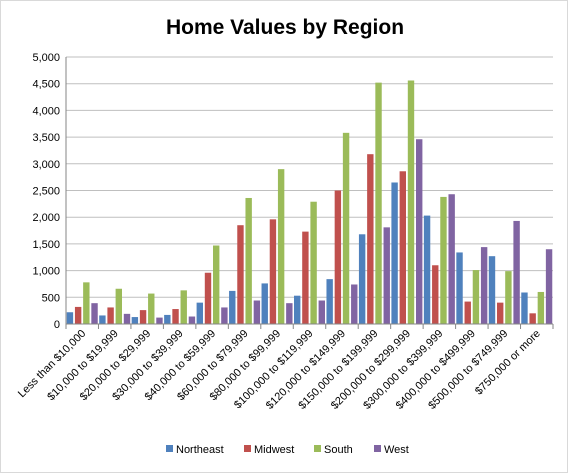 Image resolution: width=568 pixels, height=474 pixels. What do you see at coordinates (285, 27) in the screenshot?
I see `chart-title: Home Values by Region` at bounding box center [285, 27].